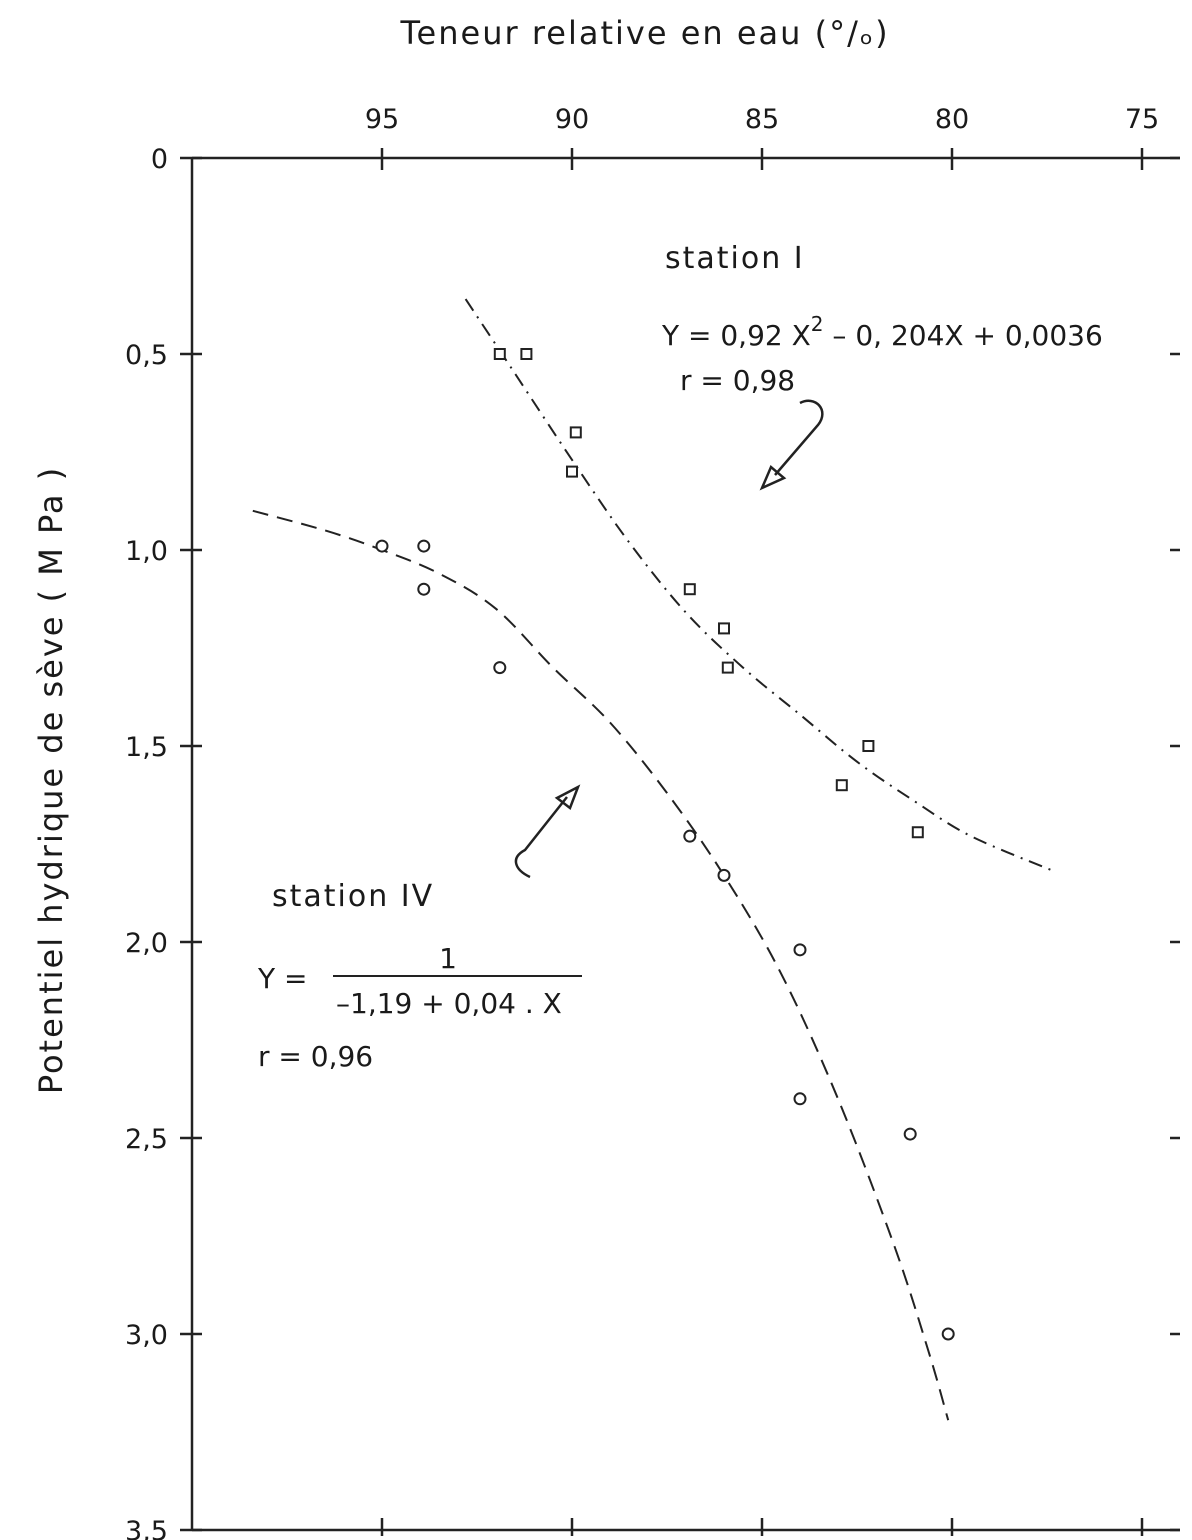 Image resolution: width=1192 pixels, height=1540 pixels. Describe the element at coordinates (146, 943) in the screenshot. I see `y-tick-label: 2,0` at that location.